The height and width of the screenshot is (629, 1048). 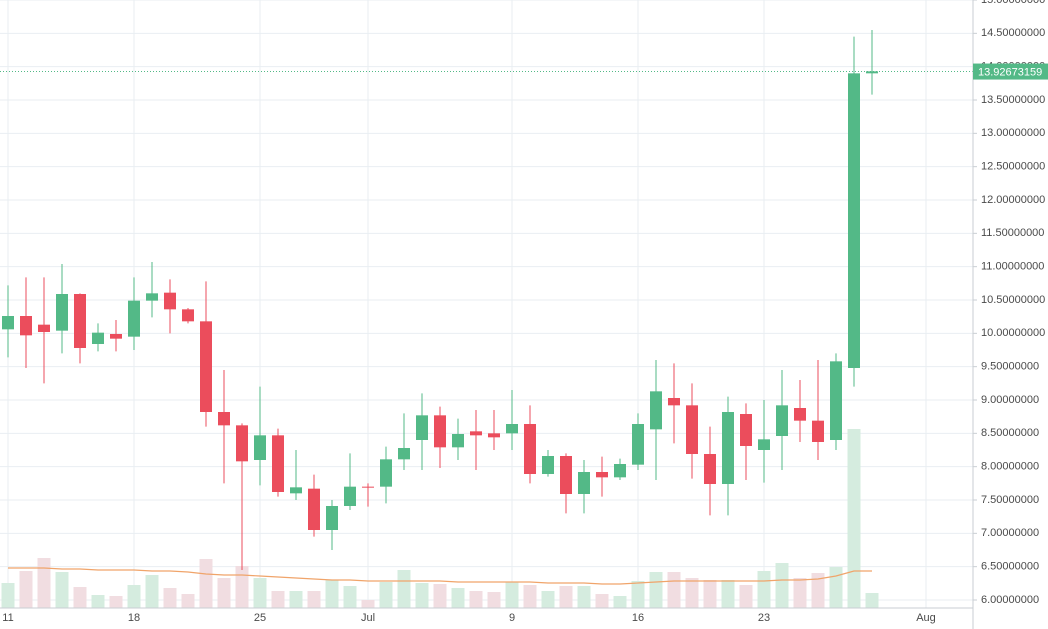 I want to click on y-tick-label: 6.00000000, so click(x=1010, y=600).